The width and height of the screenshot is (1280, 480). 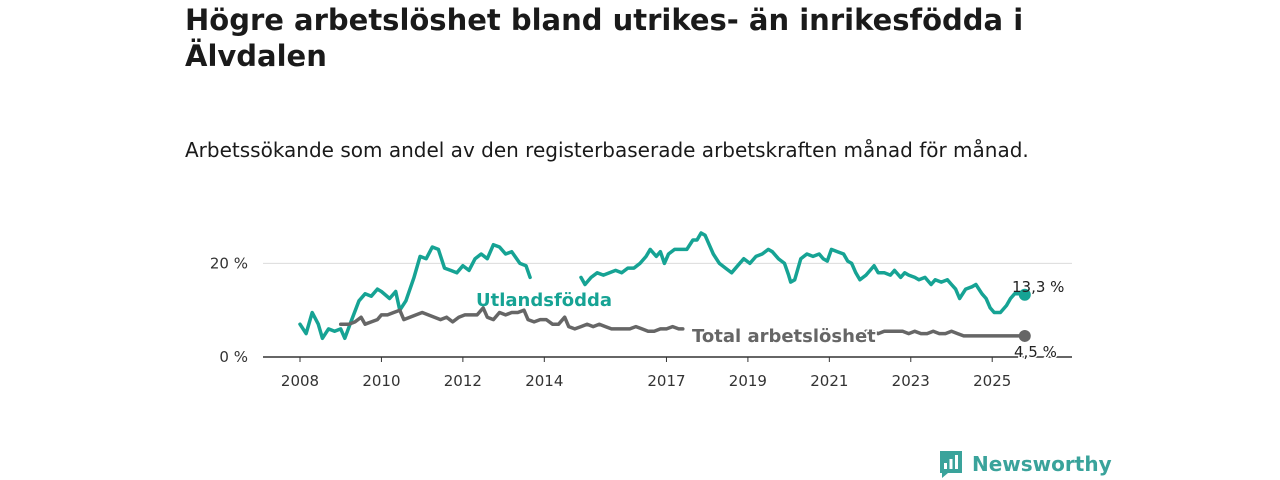 I want to click on y-tick-label: 0 %, so click(x=233, y=357).